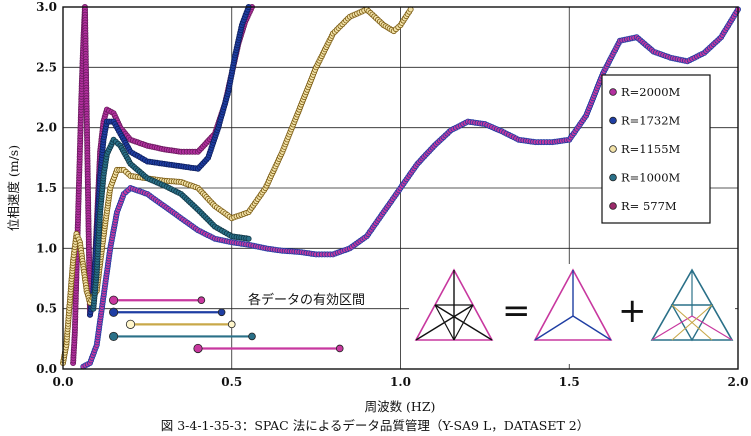  I want to click on triangle-large-array-icon, so click(573, 304).